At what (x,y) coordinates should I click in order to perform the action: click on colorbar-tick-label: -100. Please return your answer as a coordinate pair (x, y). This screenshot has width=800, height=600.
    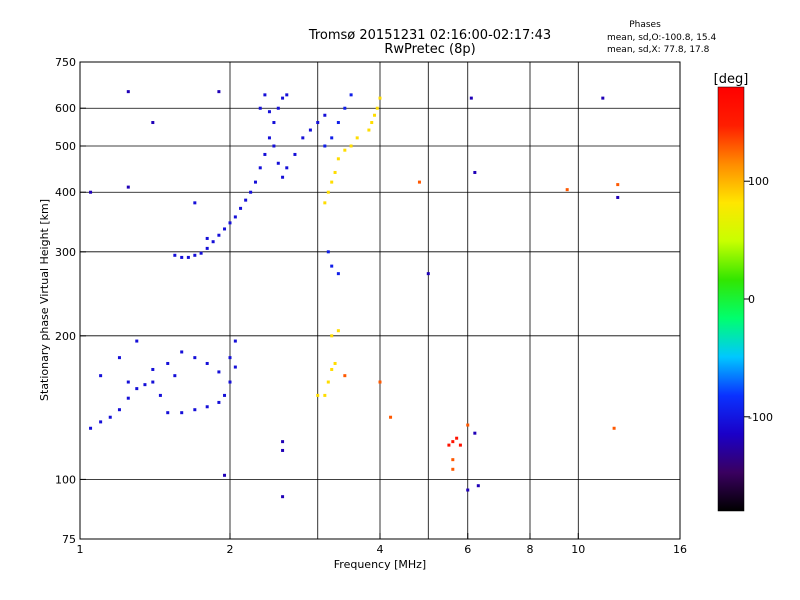
    Looking at the image, I should click on (760, 417).